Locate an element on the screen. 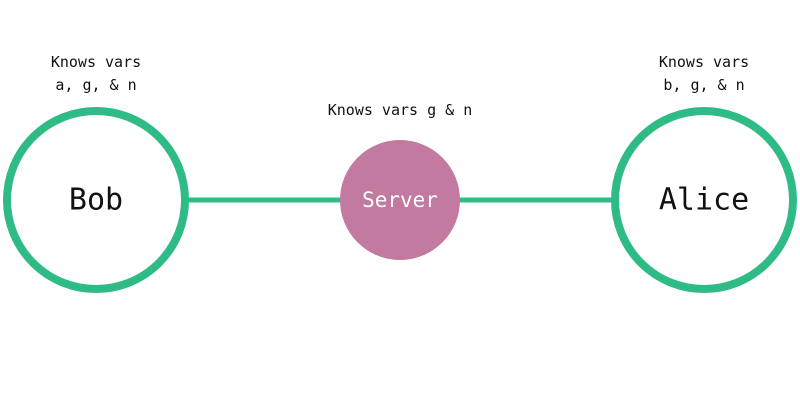  alice-knowledge-line-2: b, g, & n is located at coordinates (704, 85).